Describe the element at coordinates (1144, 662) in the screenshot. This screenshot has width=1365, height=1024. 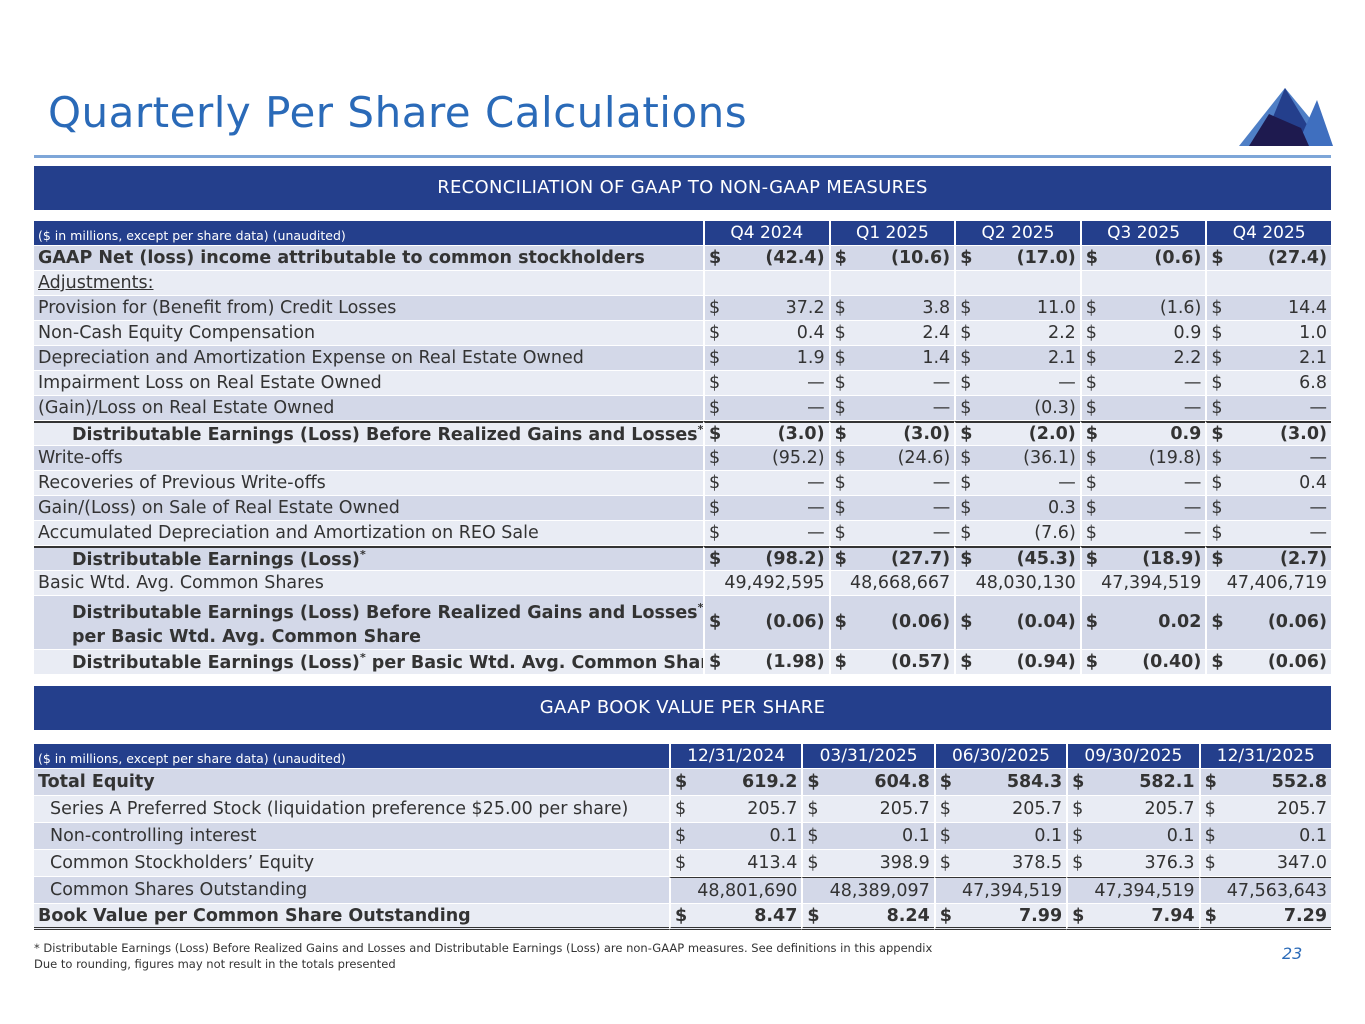
I see `value-wrap: $ (0.40)` at that location.